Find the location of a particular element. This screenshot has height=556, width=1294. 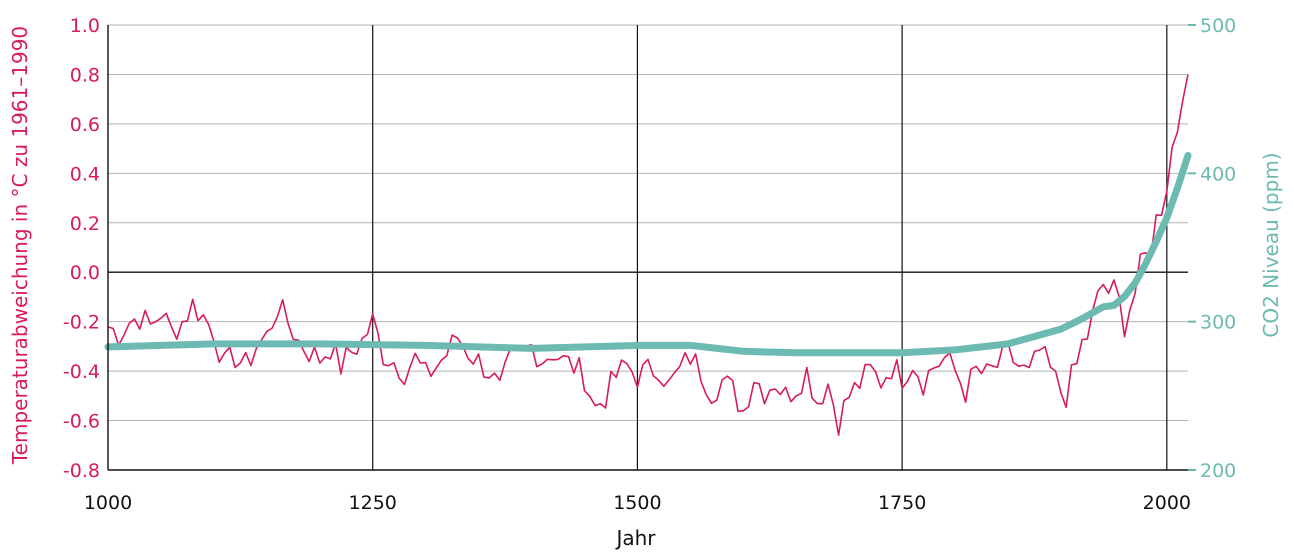

y-left-tick-label: -0.6 is located at coordinates (81, 422).